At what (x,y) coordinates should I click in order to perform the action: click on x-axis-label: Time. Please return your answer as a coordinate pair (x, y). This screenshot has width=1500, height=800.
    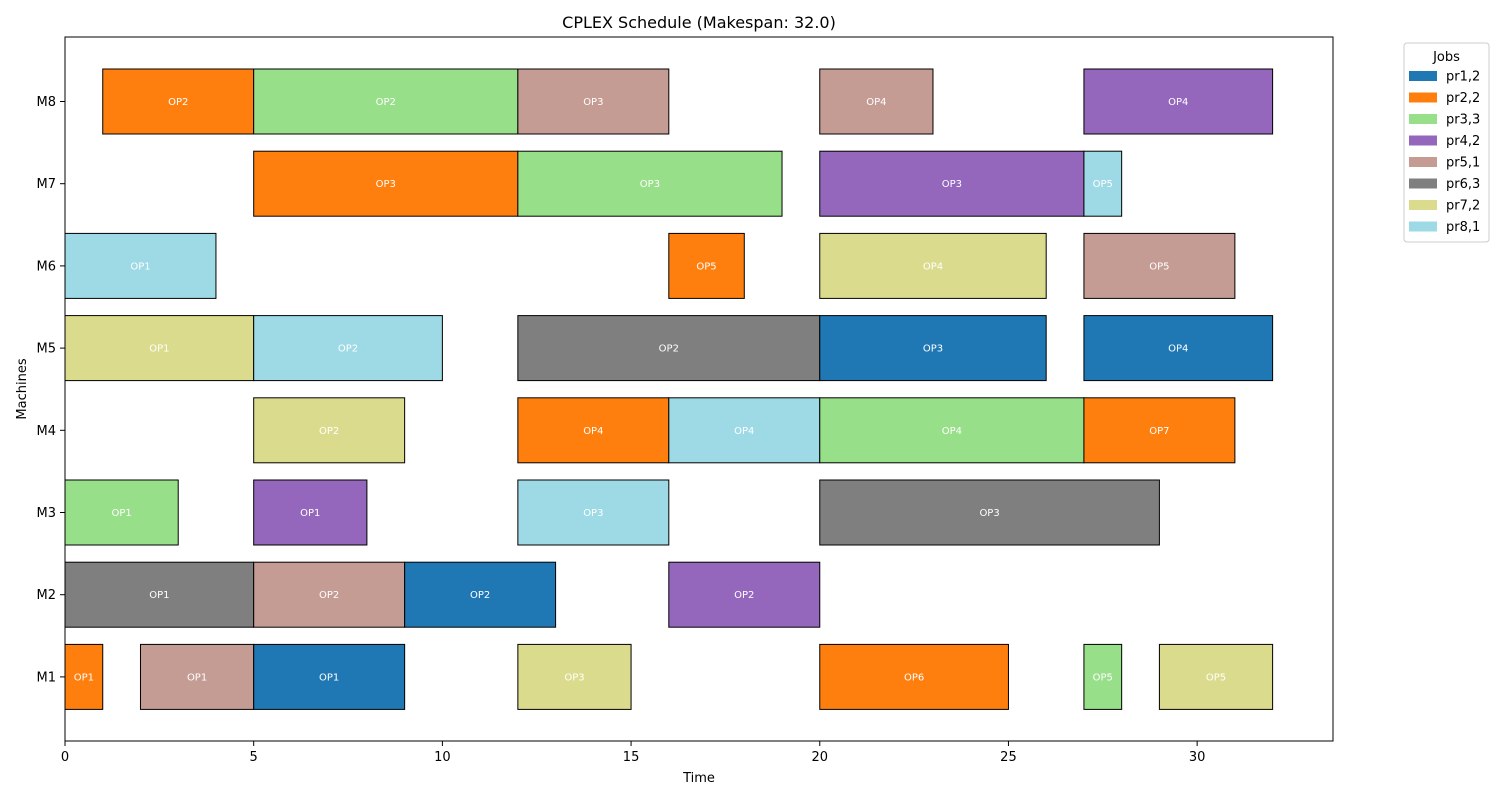
    Looking at the image, I should click on (698, 778).